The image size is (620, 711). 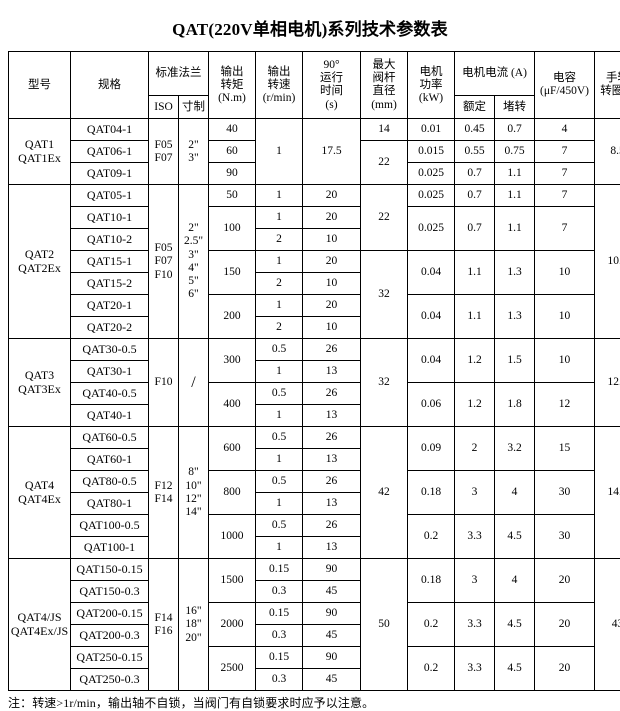 What do you see at coordinates (110, 240) in the screenshot?
I see `spec-cell: QAT10-2` at bounding box center [110, 240].